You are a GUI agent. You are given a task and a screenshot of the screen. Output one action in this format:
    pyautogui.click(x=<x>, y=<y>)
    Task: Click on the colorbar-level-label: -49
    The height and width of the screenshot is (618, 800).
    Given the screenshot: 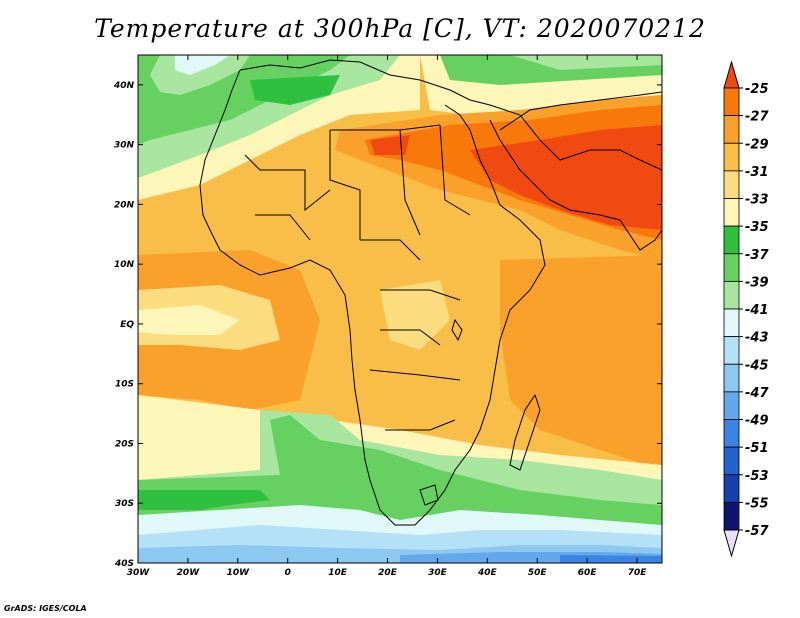 What is the action you would take?
    pyautogui.click(x=757, y=421)
    